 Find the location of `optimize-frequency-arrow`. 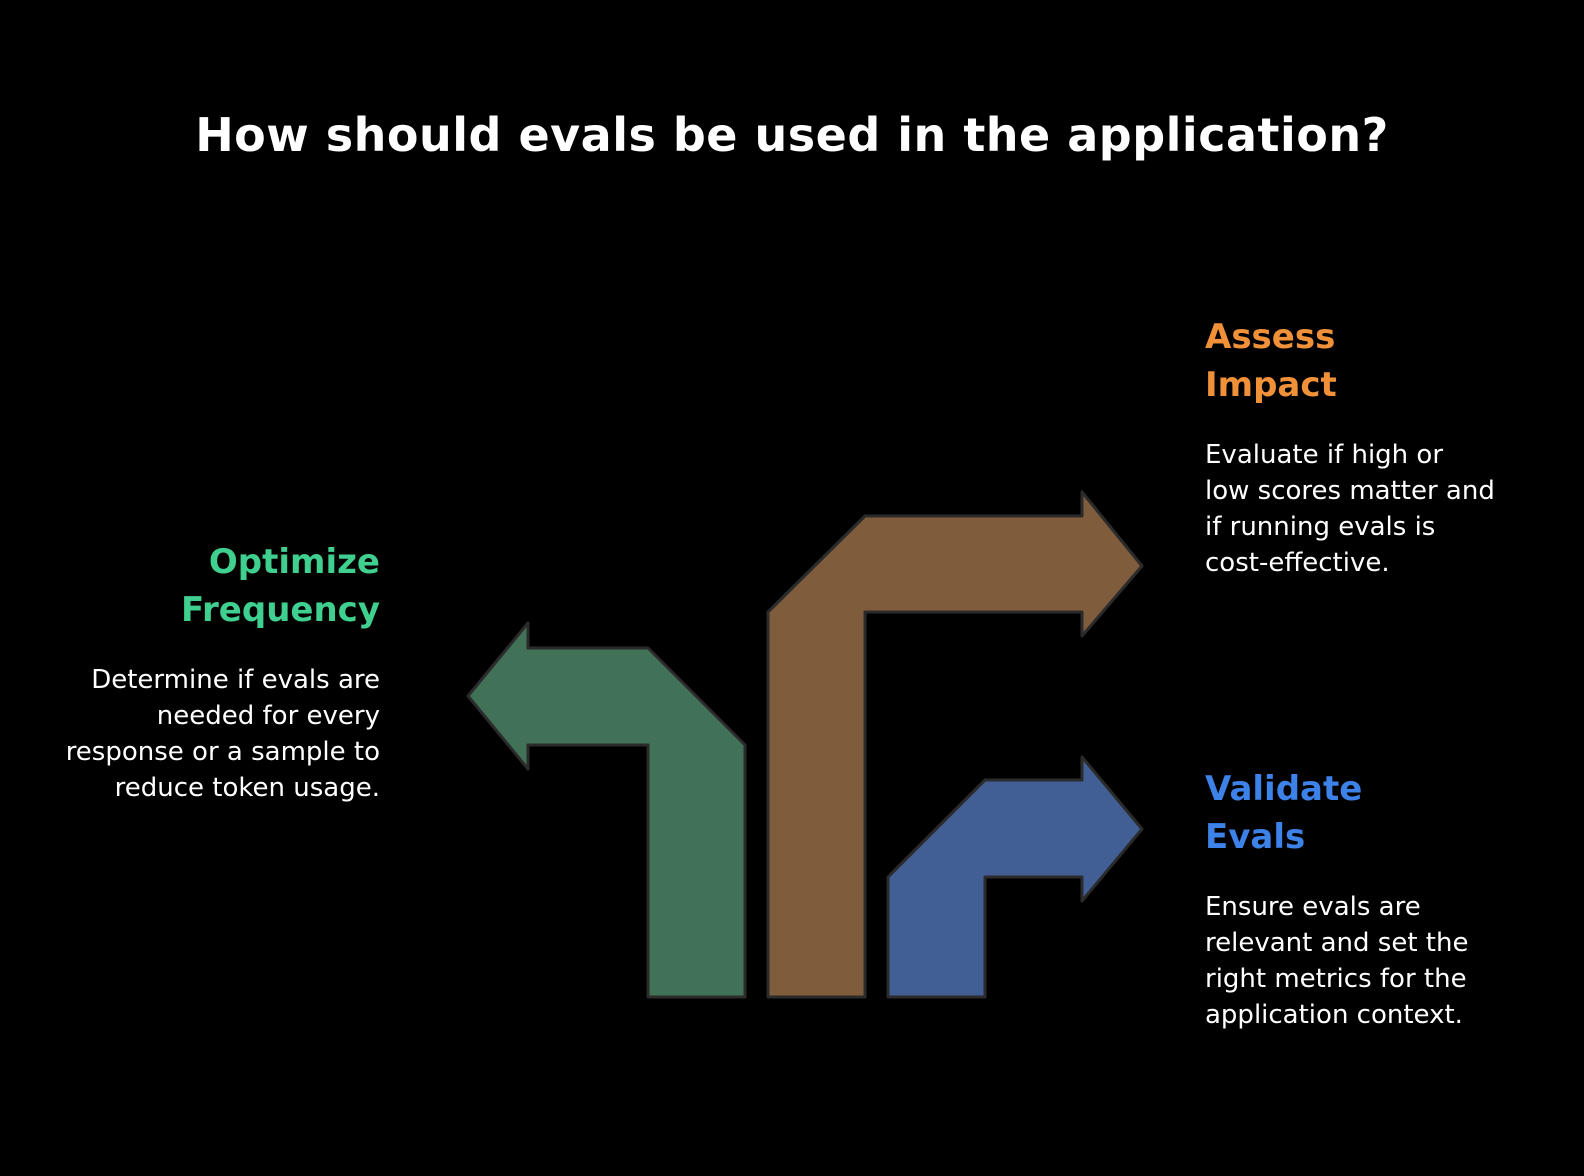

optimize-frequency-arrow is located at coordinates (606, 810).